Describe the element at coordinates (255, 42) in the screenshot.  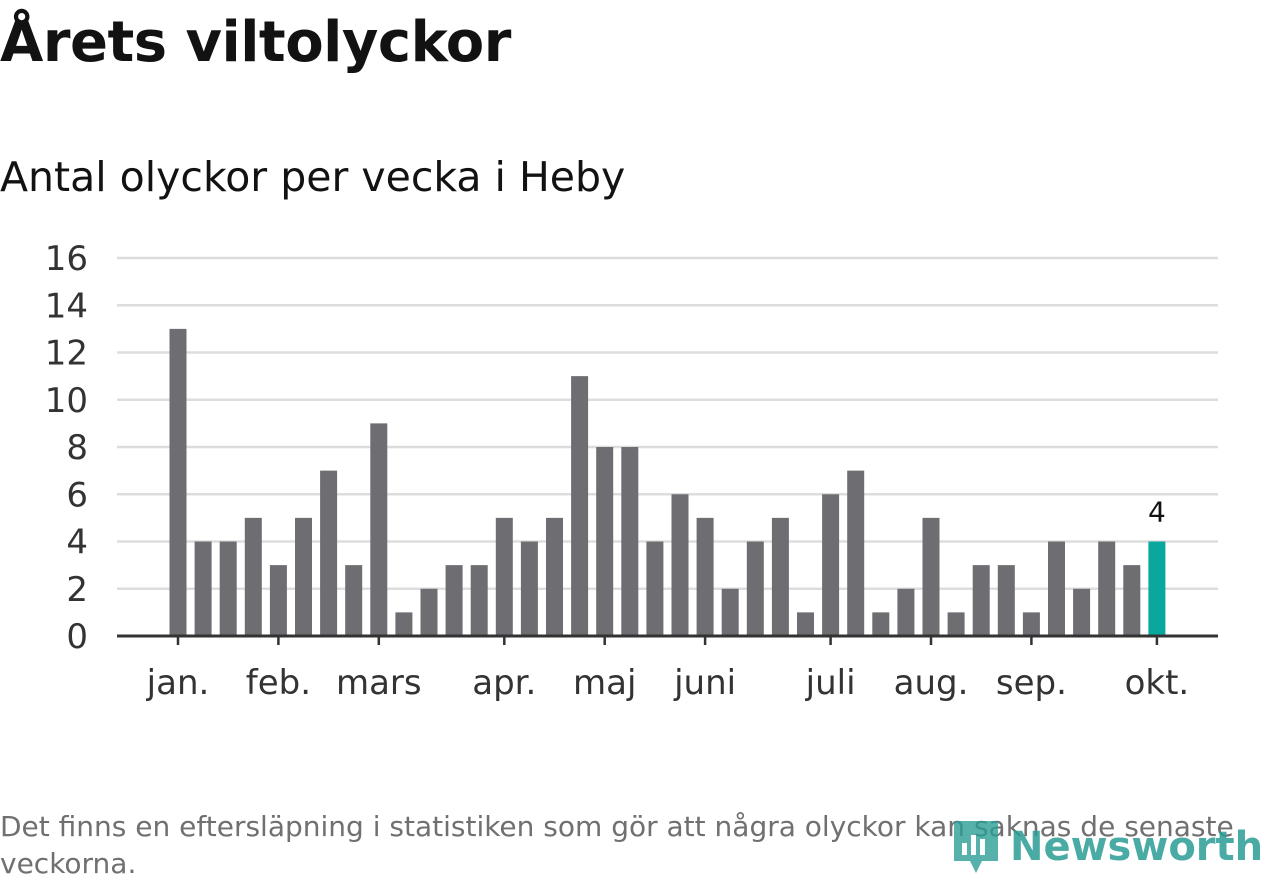
I see `chart-title: Årets viltolyckor` at that location.